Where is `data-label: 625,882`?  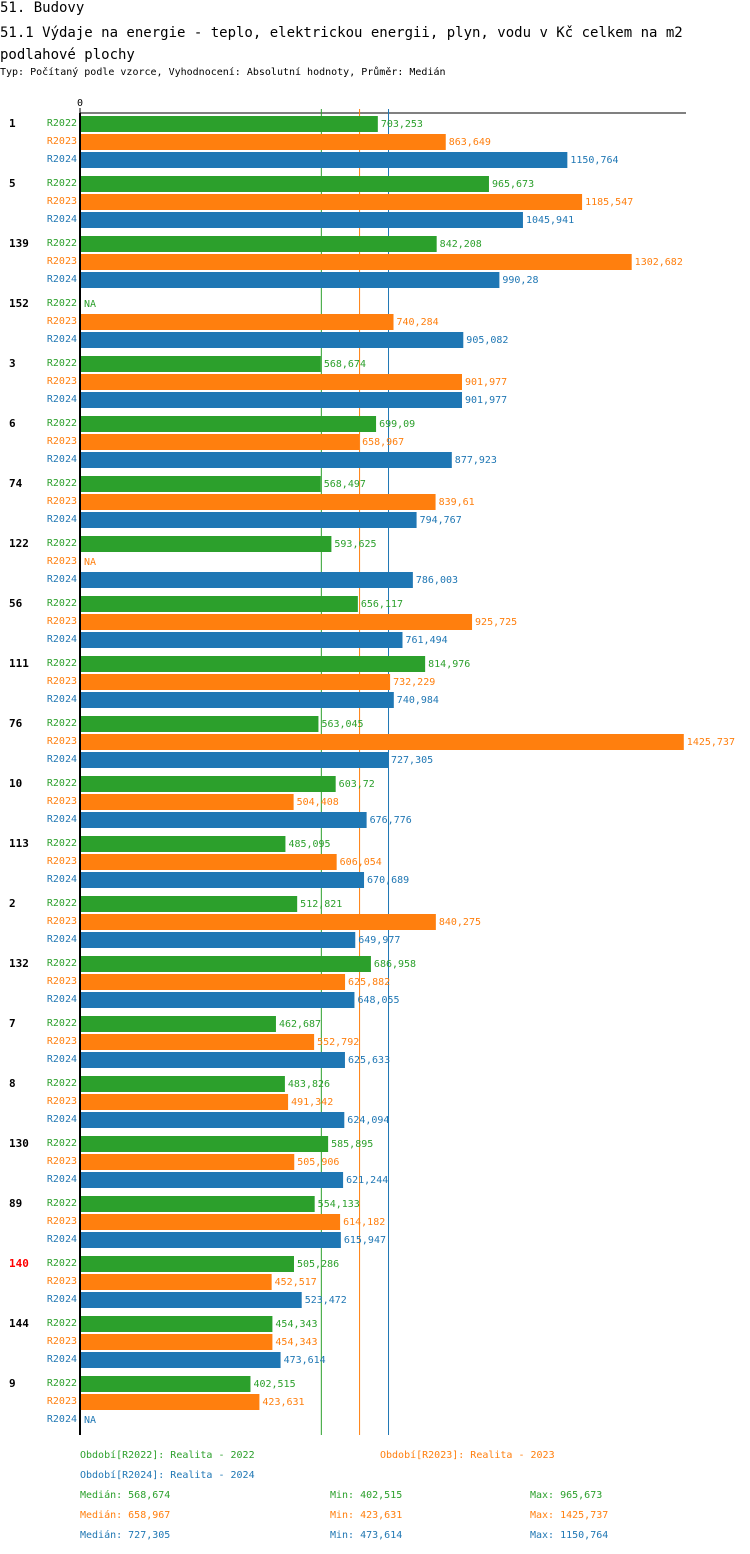
data-label: 625,882 is located at coordinates (369, 982).